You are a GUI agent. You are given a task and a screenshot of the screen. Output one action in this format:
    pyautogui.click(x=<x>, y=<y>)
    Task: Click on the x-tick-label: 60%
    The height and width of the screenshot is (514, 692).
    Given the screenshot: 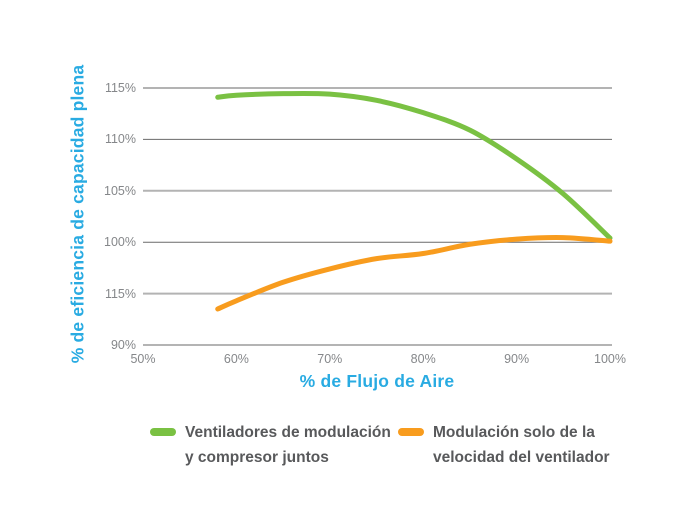 What is the action you would take?
    pyautogui.click(x=236, y=359)
    